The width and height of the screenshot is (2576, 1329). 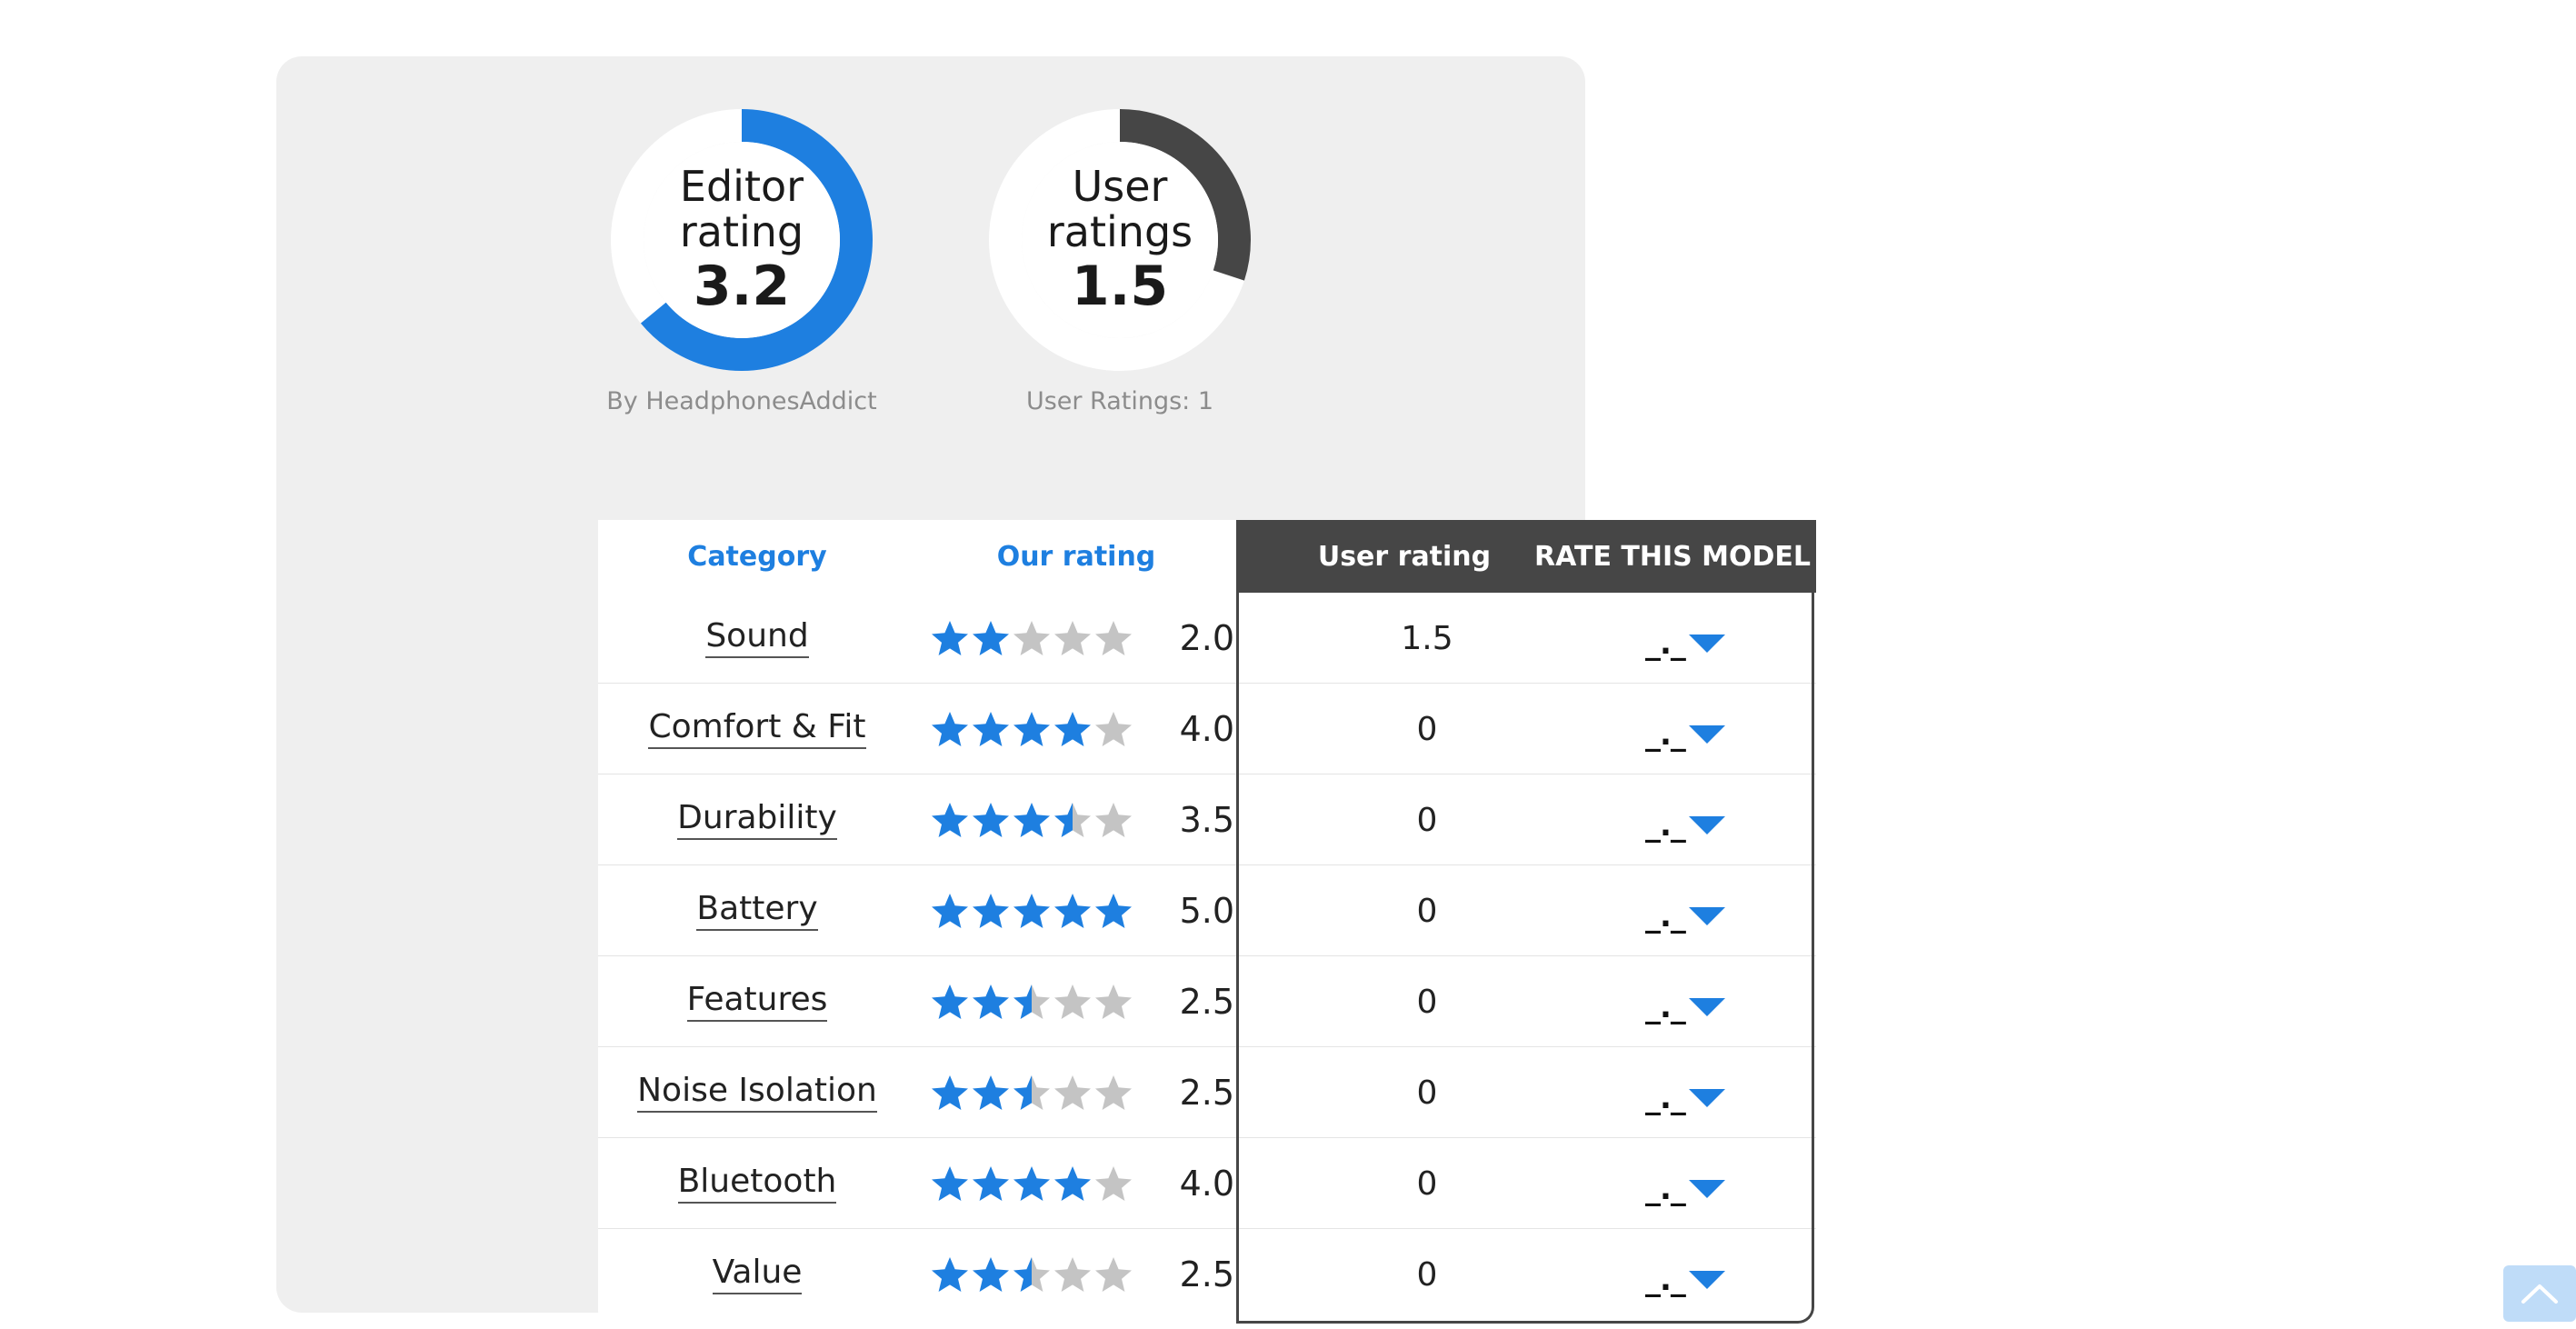 I want to click on category-link: Noise Isolation, so click(x=757, y=1093).